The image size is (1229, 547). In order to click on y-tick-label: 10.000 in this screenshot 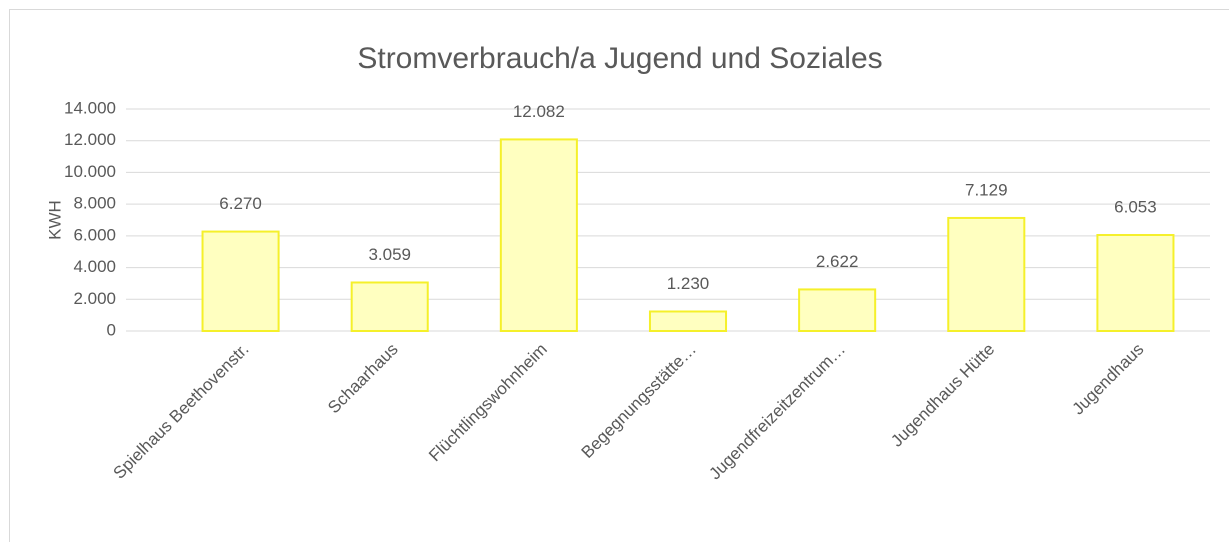, I will do `click(90, 171)`.